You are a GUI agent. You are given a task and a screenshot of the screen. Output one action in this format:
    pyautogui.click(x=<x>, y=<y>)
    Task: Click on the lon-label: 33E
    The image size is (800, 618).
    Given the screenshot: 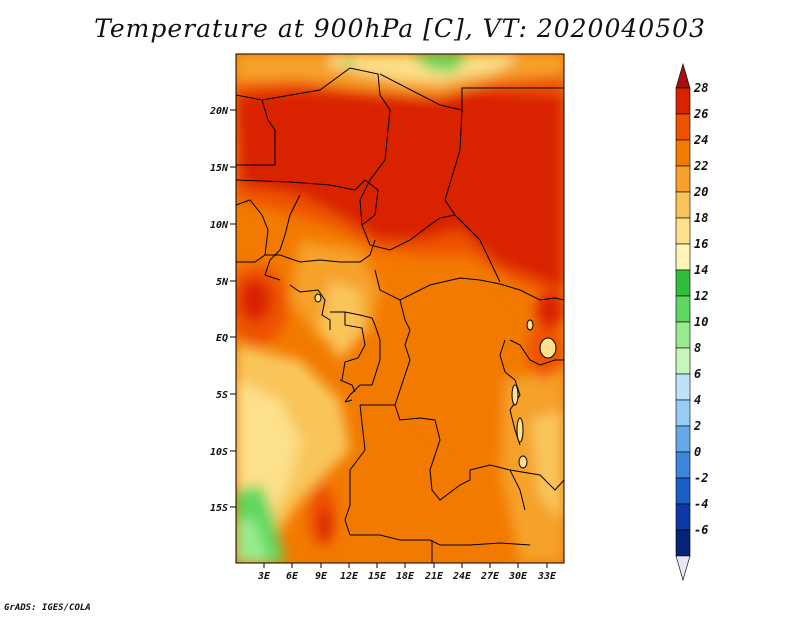 What is the action you would take?
    pyautogui.click(x=547, y=576)
    